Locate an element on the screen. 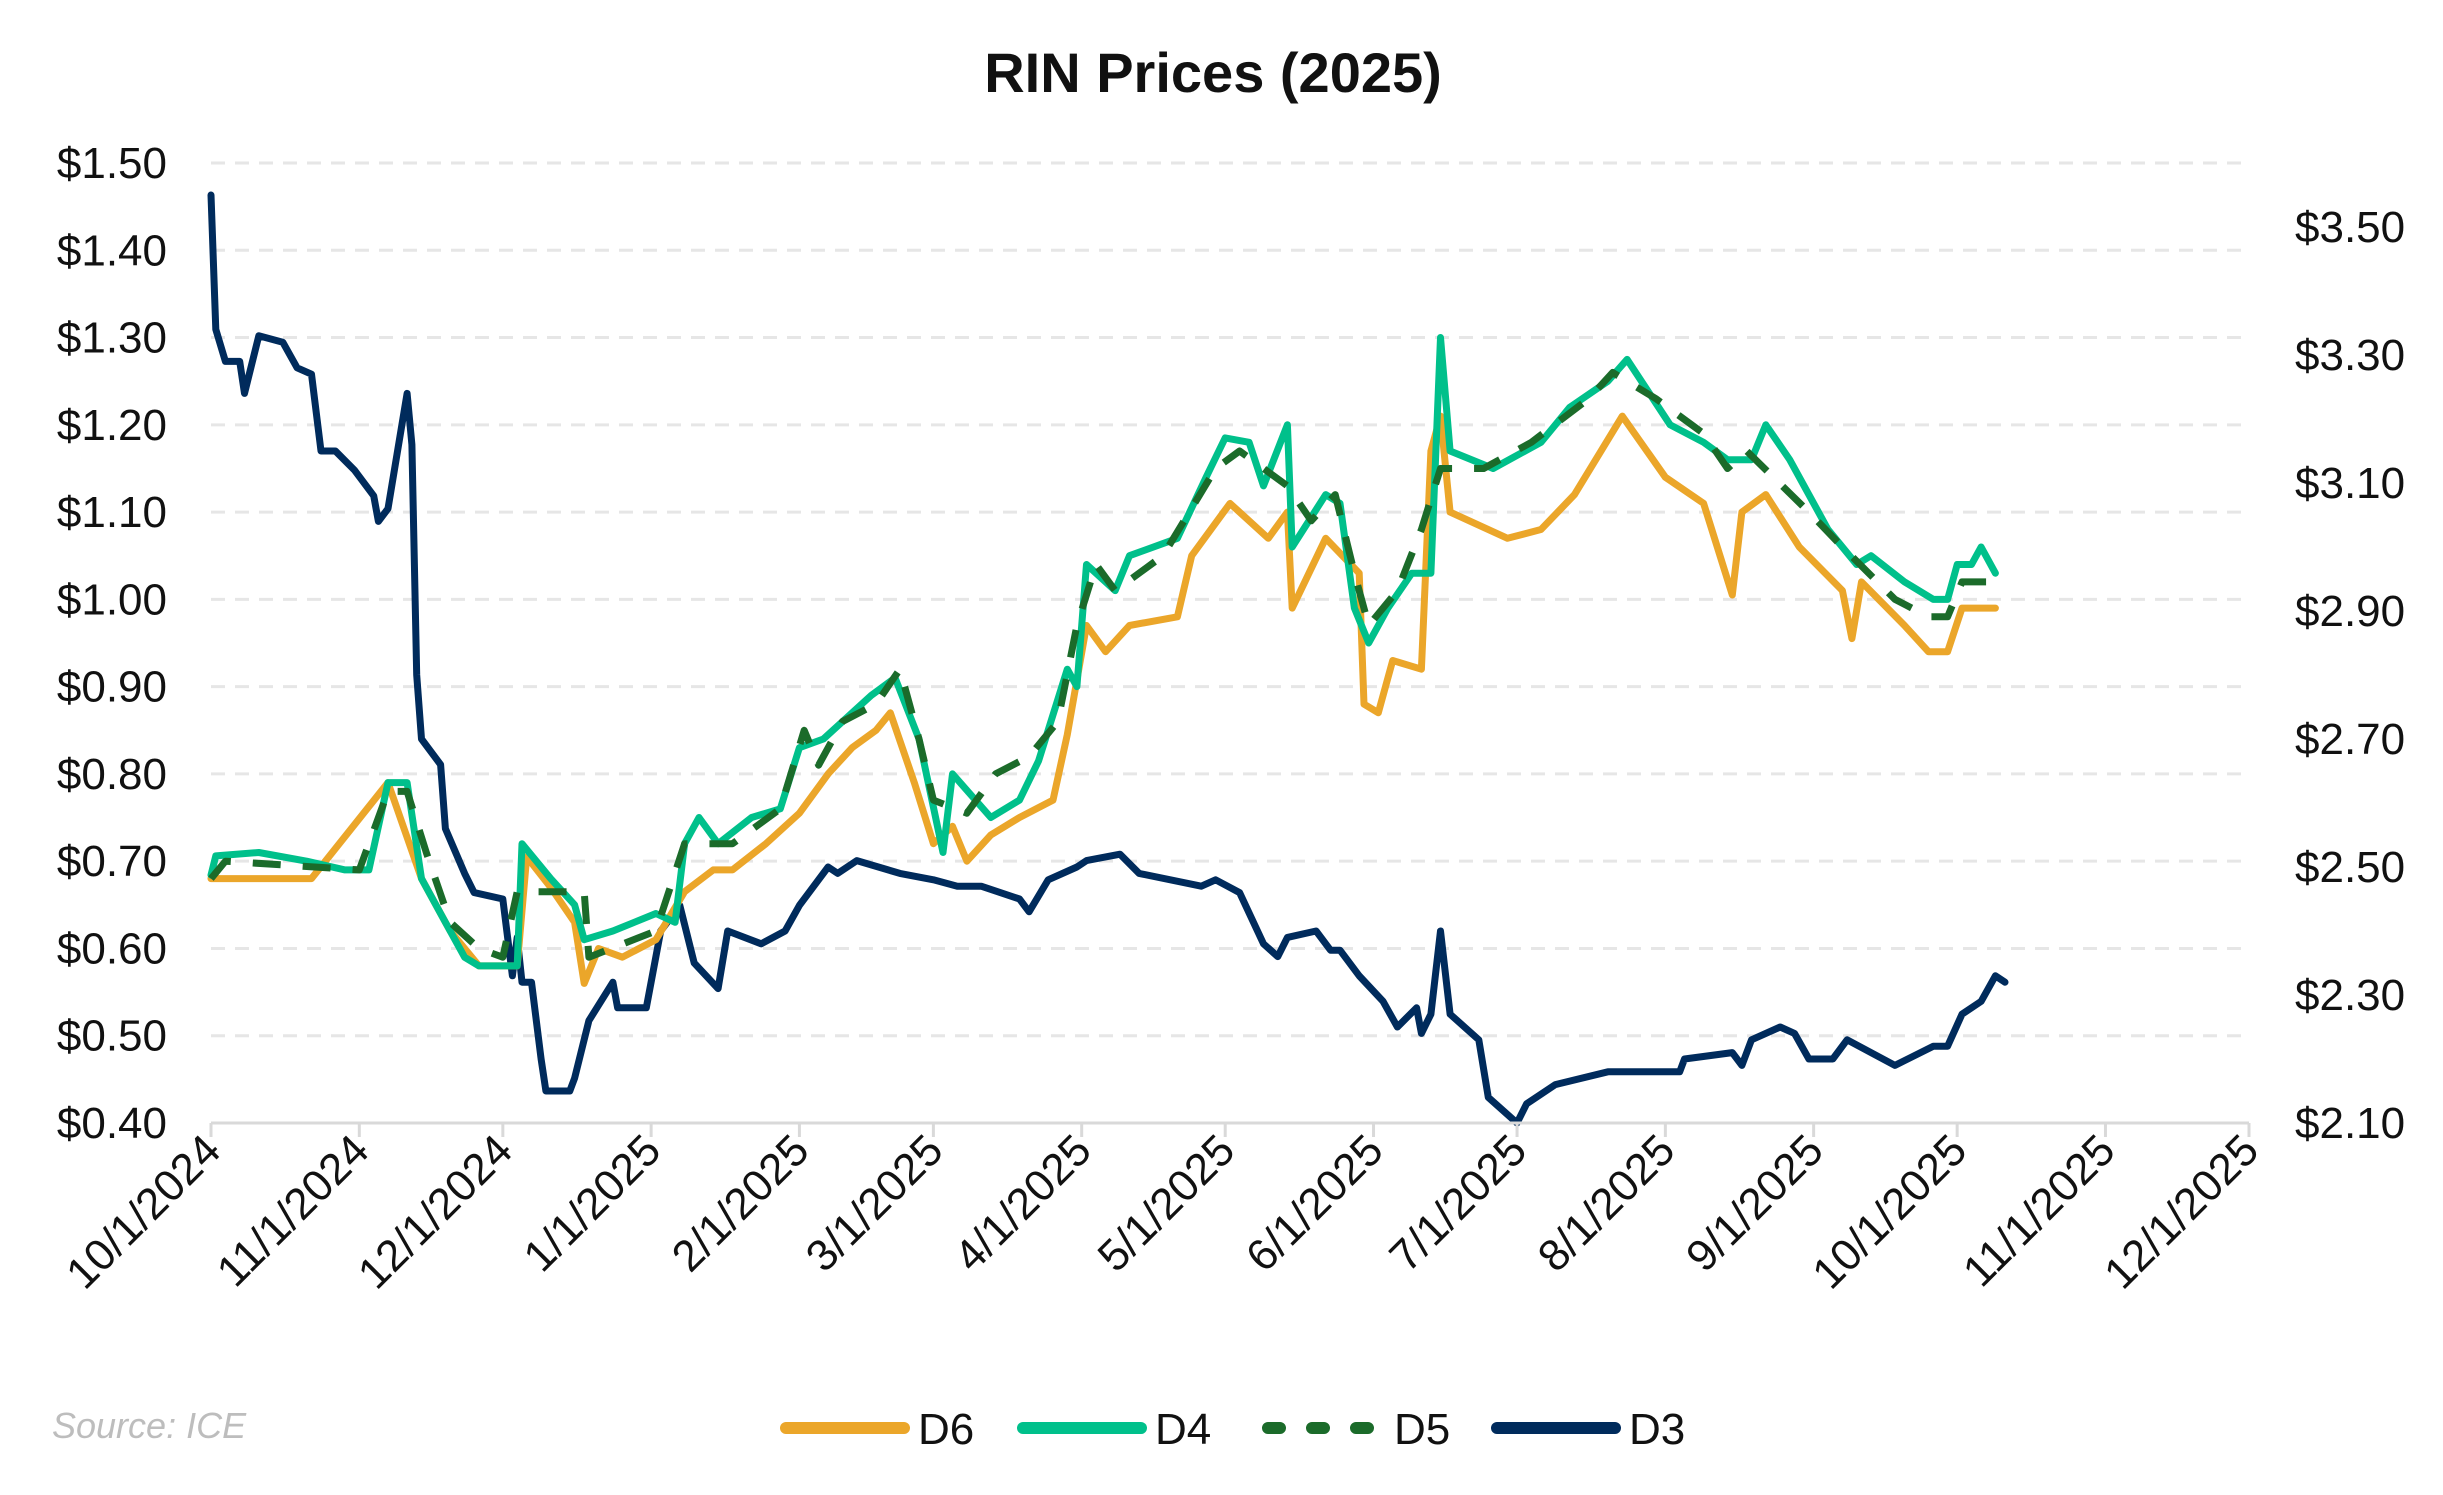  x-tick-label: 6/1/2025 is located at coordinates (1315, 1203).